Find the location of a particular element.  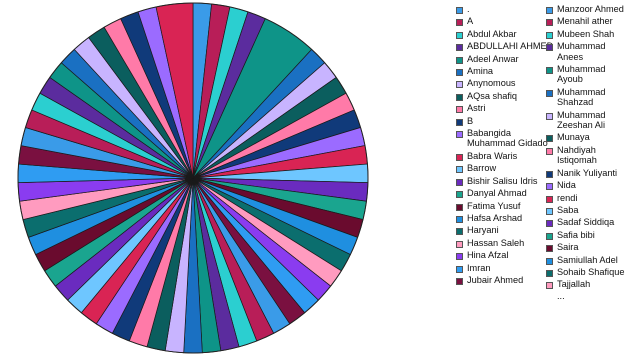

legend-label: Menahil ather is located at coordinates (585, 21).